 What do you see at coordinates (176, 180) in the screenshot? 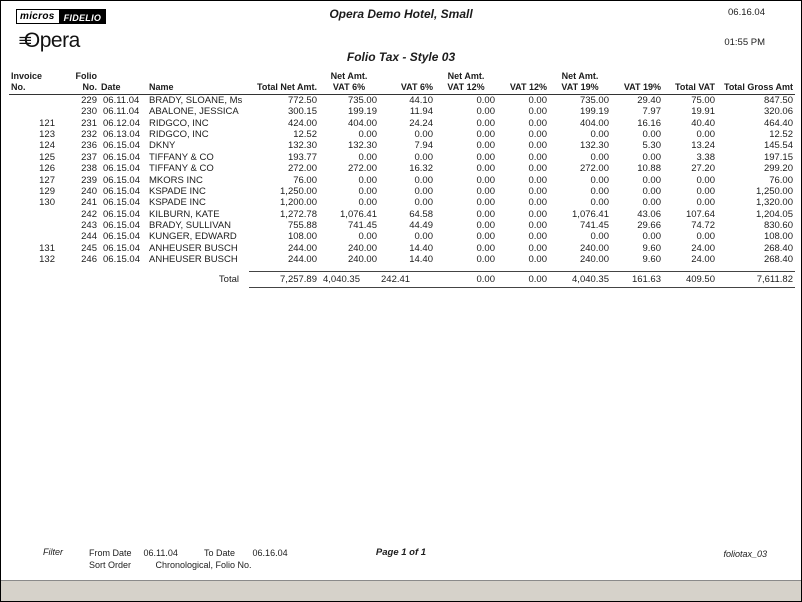
I see `cell-name: MKORS INC` at bounding box center [176, 180].